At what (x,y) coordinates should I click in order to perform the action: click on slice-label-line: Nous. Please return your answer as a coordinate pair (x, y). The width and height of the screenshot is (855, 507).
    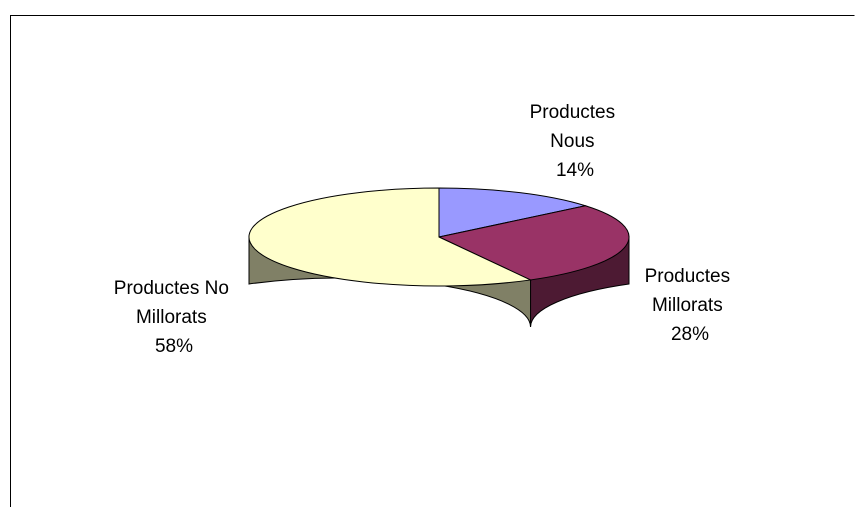
    Looking at the image, I should click on (572, 141).